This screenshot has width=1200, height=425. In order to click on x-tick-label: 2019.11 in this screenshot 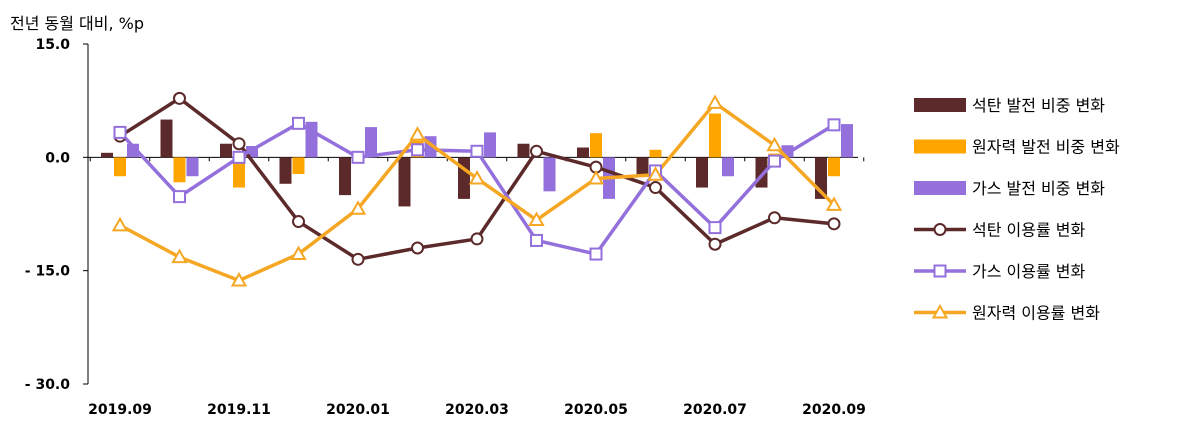, I will do `click(239, 410)`.